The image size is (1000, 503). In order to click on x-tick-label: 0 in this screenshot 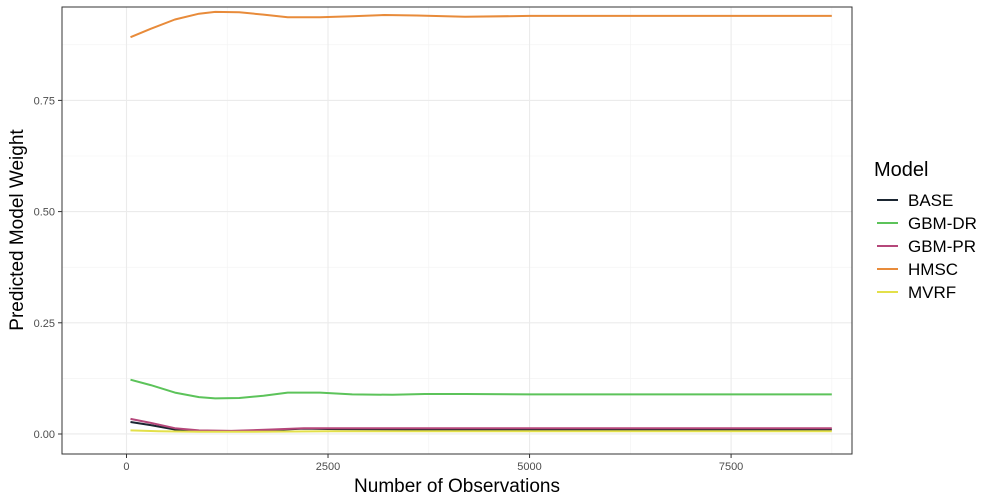, I will do `click(126, 467)`.